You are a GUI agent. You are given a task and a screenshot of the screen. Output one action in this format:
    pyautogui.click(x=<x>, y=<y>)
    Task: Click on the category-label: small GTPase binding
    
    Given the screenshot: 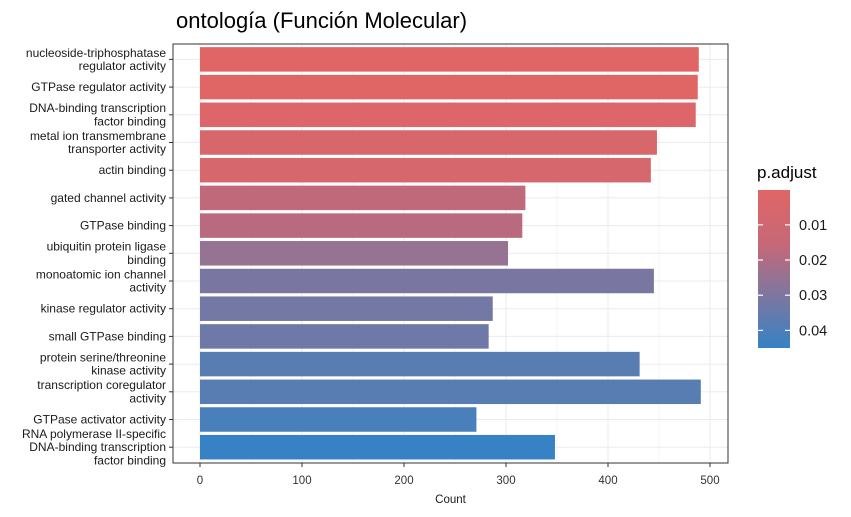 What is the action you would take?
    pyautogui.click(x=107, y=336)
    